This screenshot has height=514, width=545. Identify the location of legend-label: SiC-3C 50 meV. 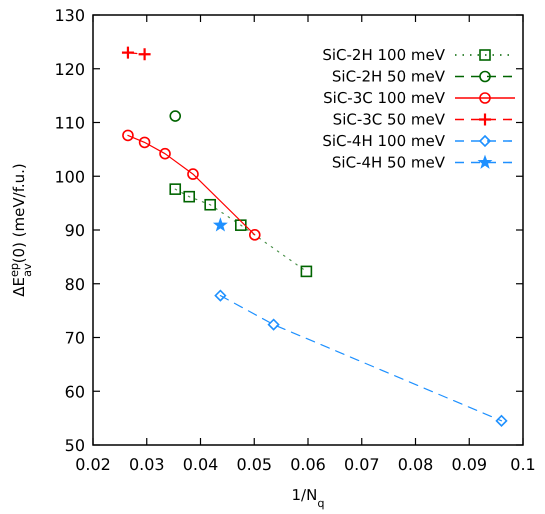
(389, 119).